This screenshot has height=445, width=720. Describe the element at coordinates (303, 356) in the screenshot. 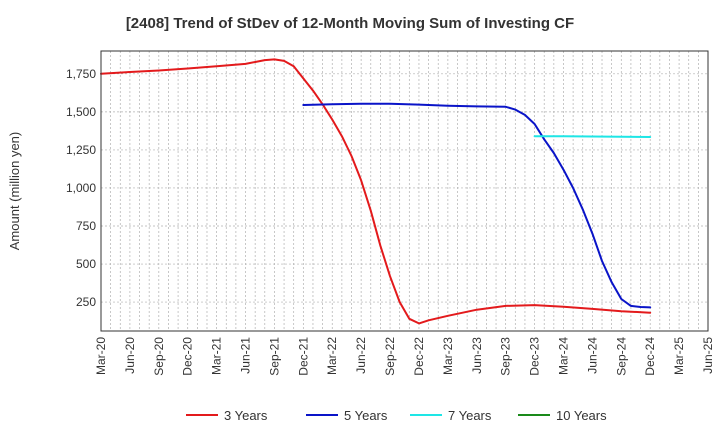

I see `x-tick-label: Dec-21` at that location.